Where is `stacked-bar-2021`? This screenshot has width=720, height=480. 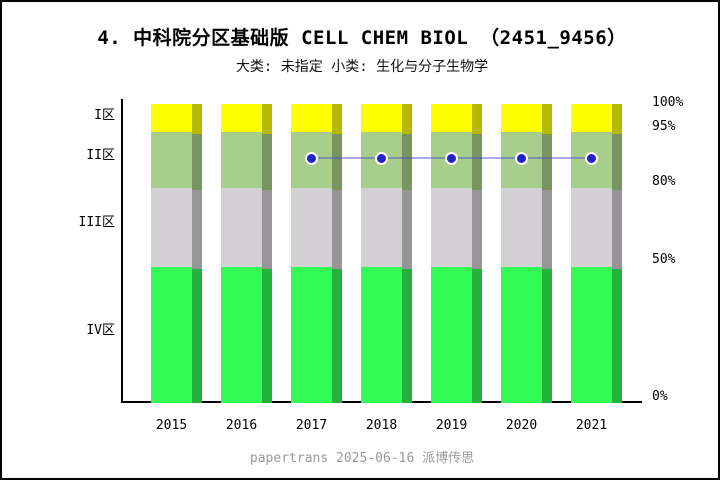 stacked-bar-2021 is located at coordinates (596, 253).